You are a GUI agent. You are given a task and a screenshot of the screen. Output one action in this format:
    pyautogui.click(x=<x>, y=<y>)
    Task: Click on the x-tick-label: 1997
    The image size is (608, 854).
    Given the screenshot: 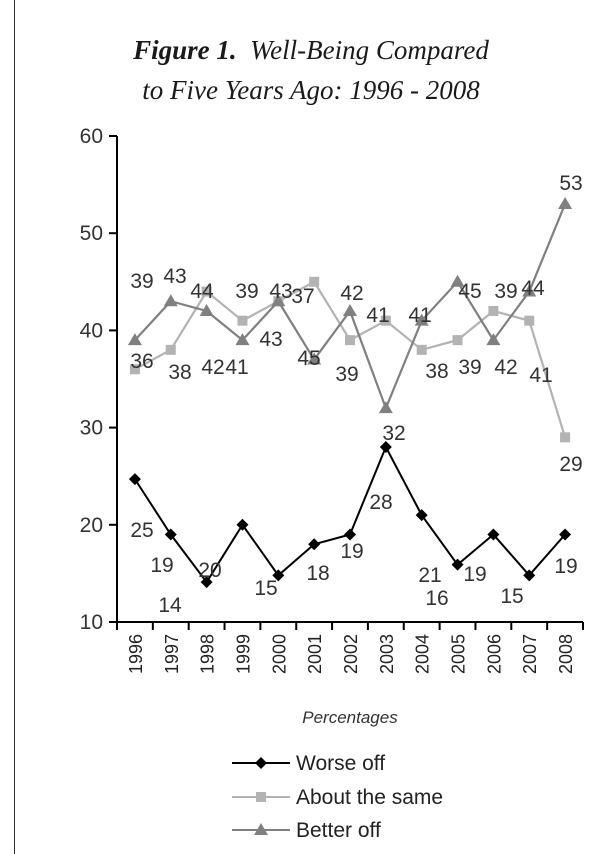 What is the action you would take?
    pyautogui.click(x=172, y=654)
    